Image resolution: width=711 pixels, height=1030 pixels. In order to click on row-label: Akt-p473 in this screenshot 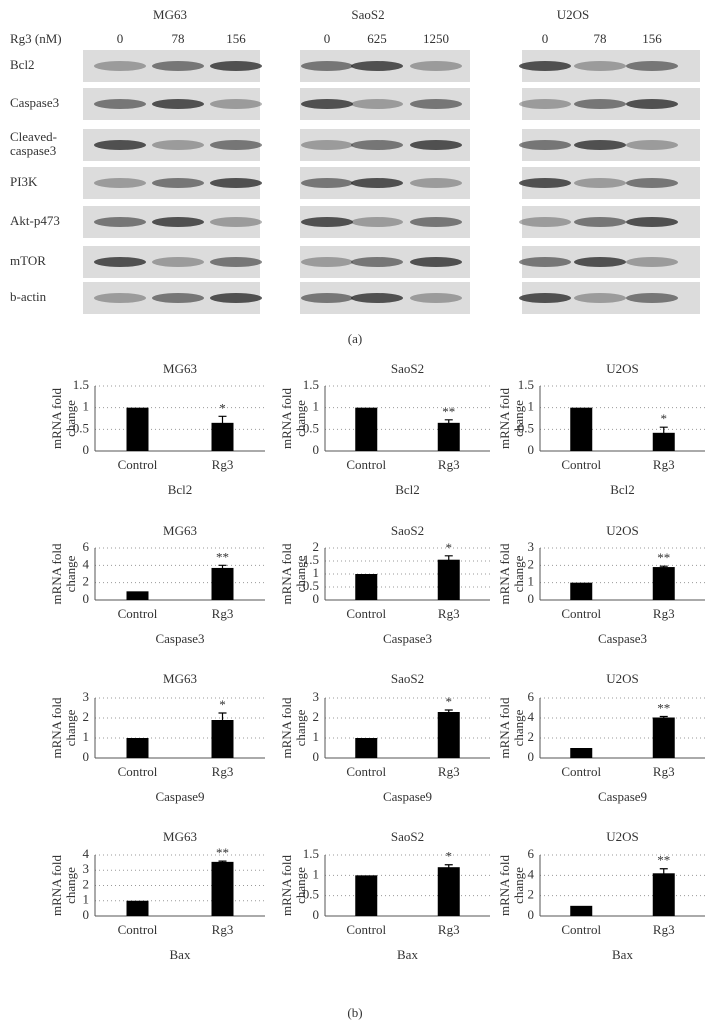, I will do `click(35, 220)`.